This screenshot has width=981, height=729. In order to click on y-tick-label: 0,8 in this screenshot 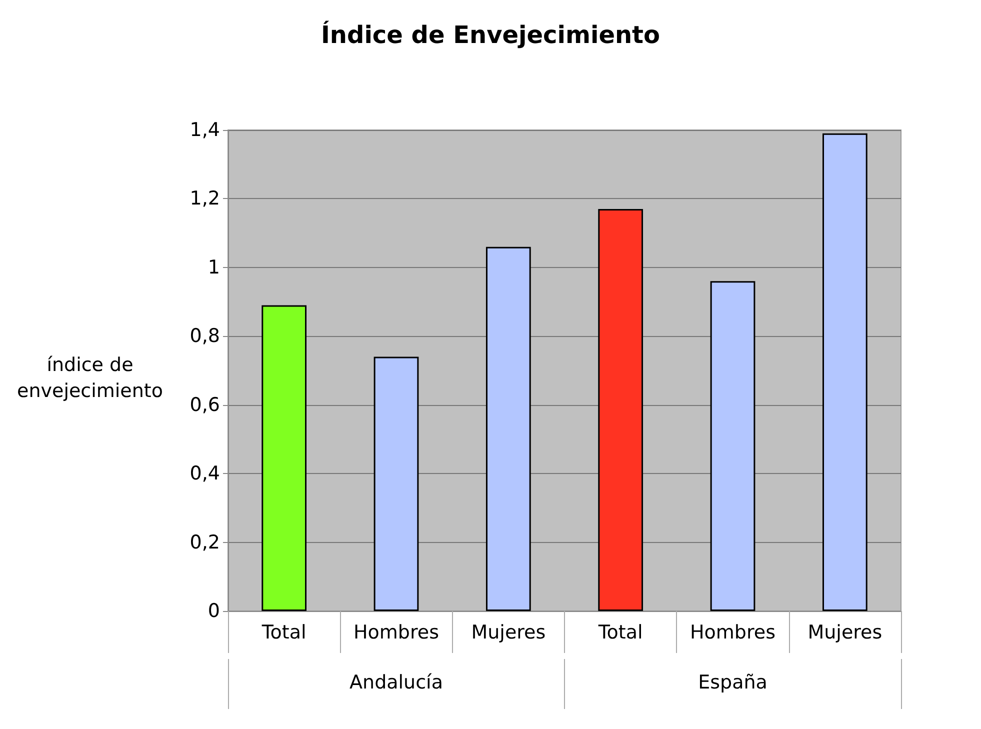, I will do `click(205, 336)`.